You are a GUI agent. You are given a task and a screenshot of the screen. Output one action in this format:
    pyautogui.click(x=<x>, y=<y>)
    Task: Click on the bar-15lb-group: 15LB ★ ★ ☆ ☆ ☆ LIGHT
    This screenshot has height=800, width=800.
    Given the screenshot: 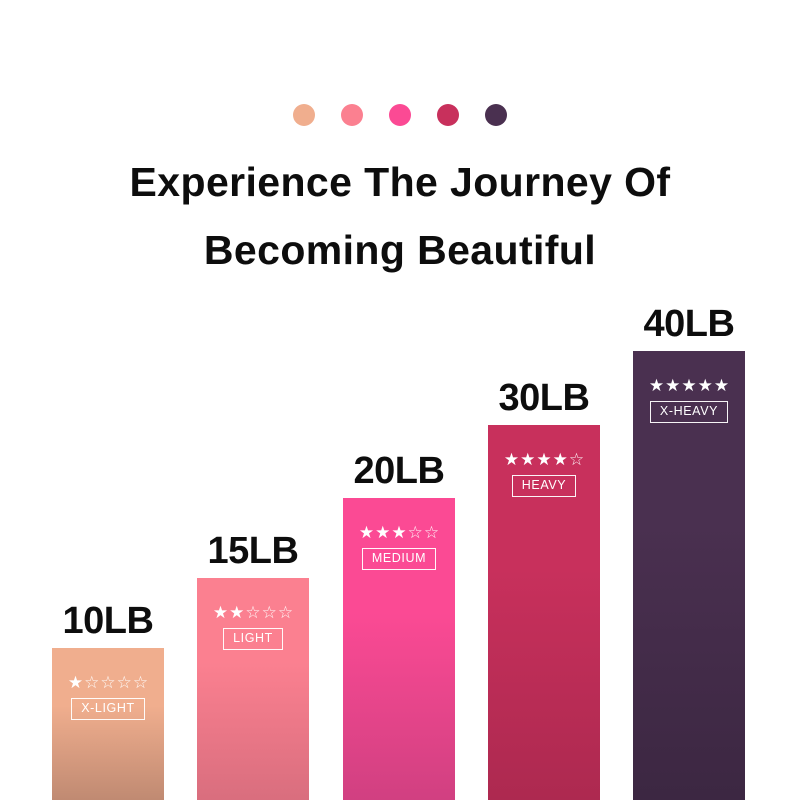 What is the action you would take?
    pyautogui.click(x=253, y=665)
    